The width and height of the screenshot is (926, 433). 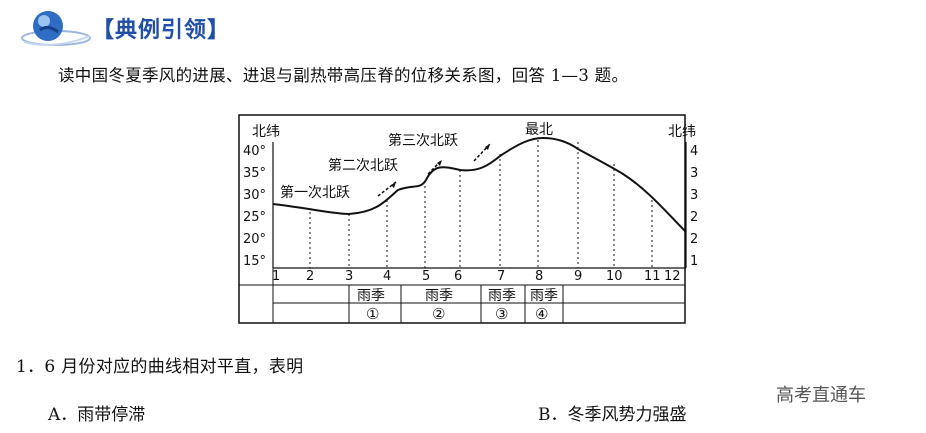 I want to click on month-label: 3, so click(x=349, y=276).